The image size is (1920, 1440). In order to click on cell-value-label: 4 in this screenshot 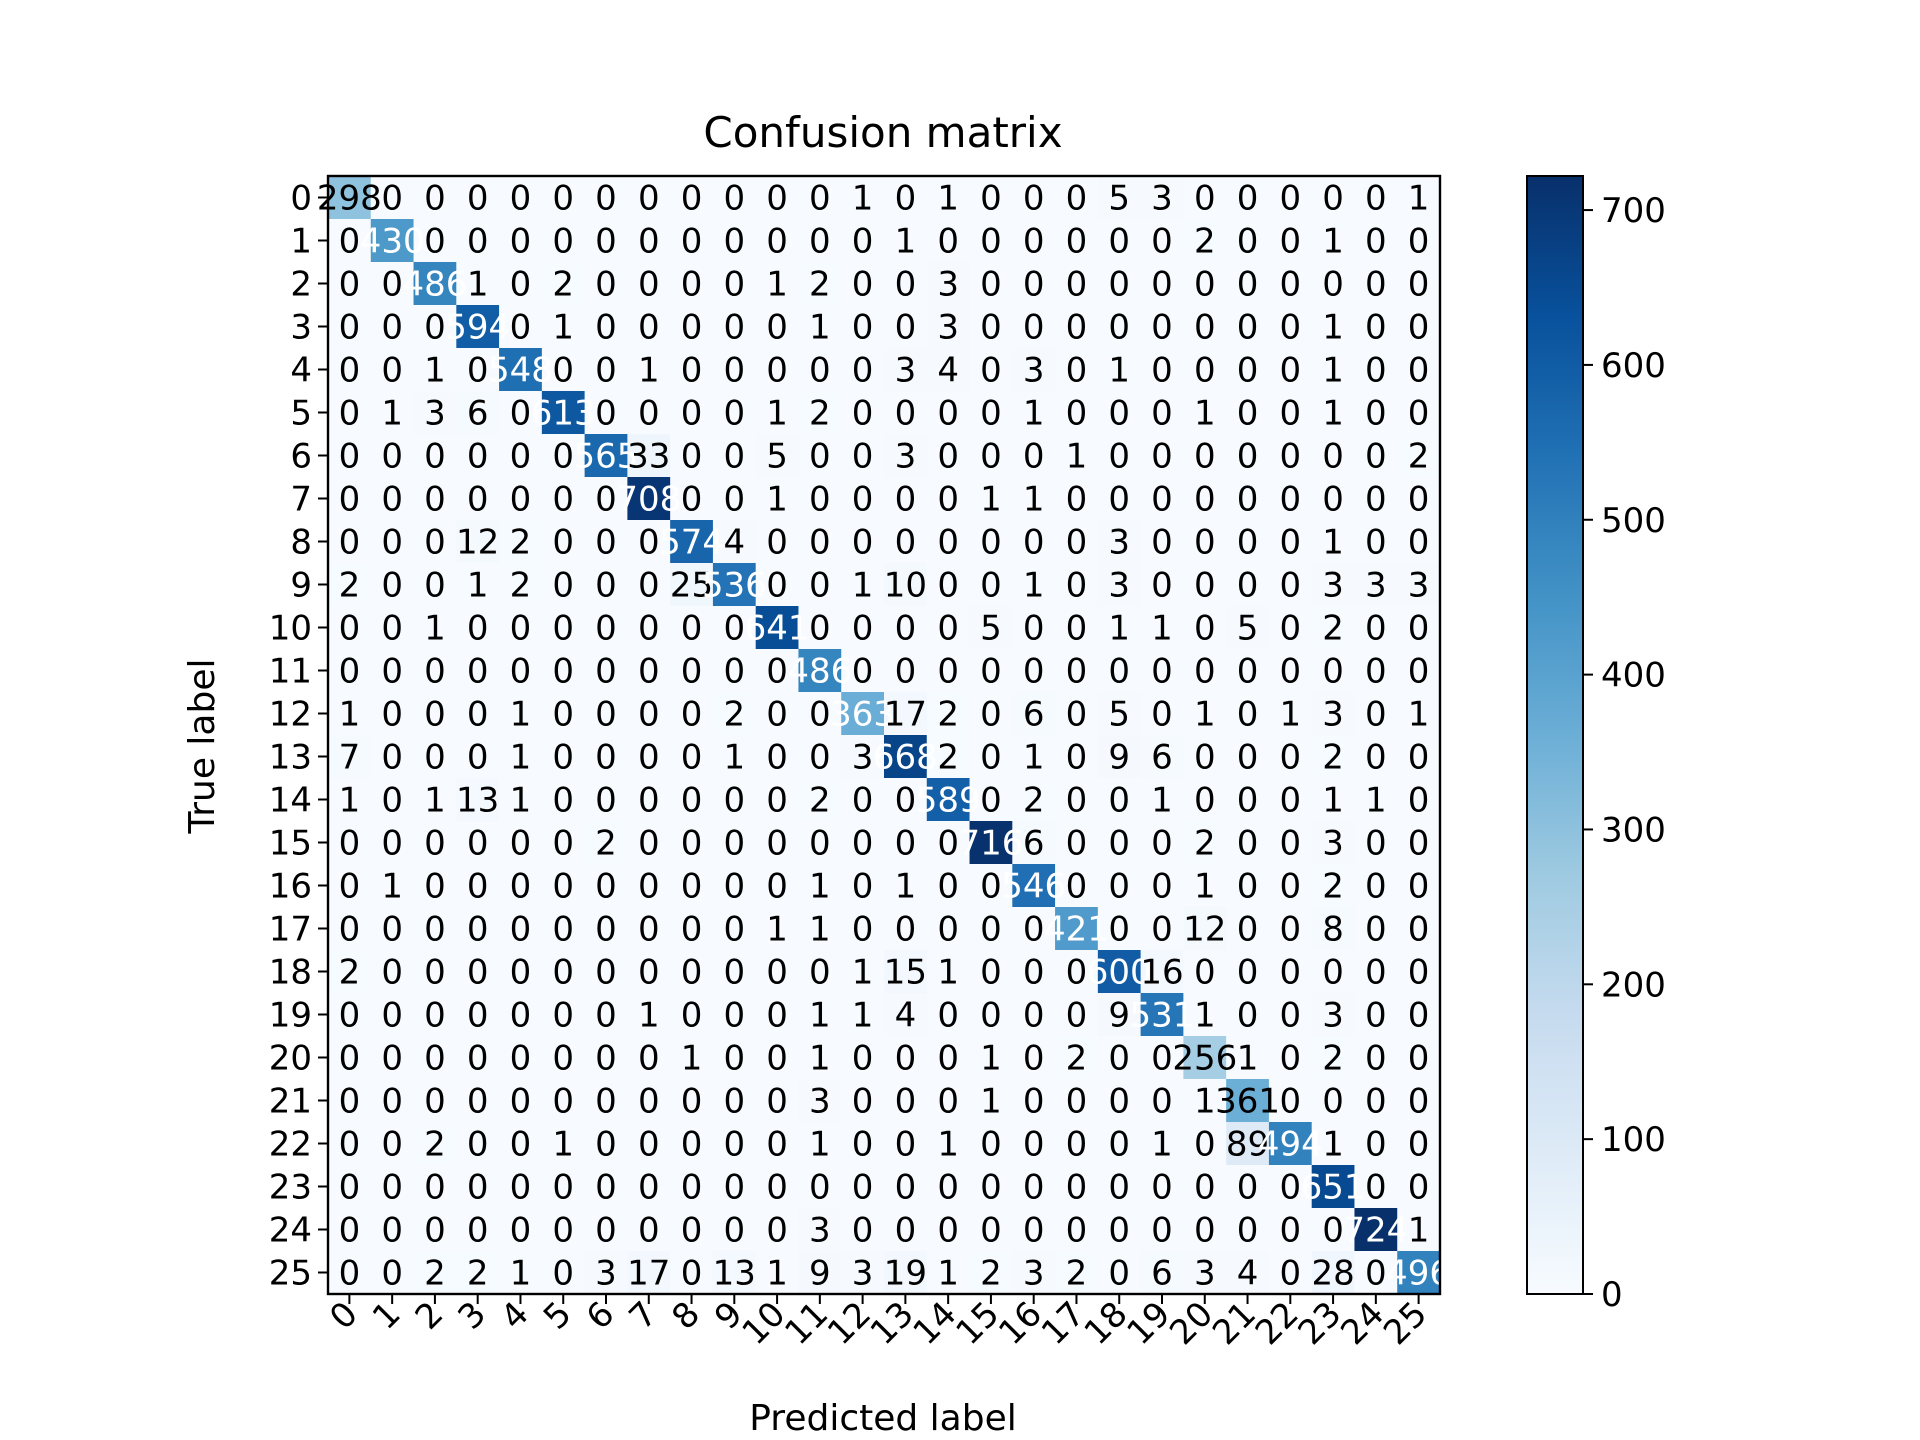, I will do `click(948, 371)`.